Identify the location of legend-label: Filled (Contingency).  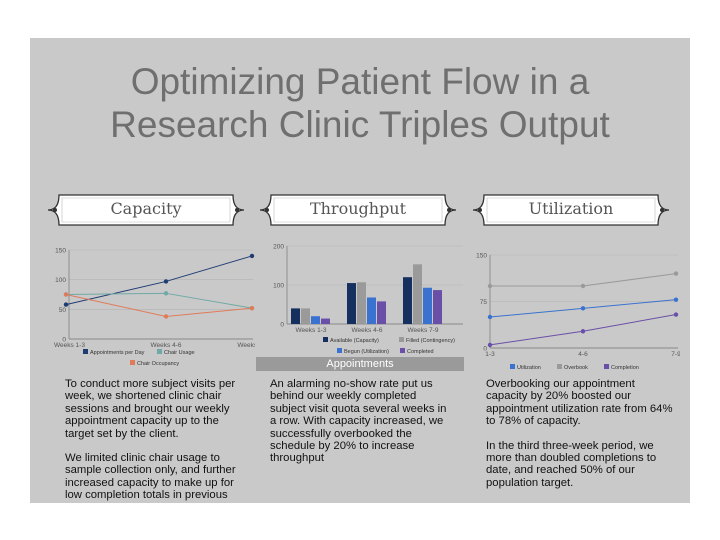
(430, 341).